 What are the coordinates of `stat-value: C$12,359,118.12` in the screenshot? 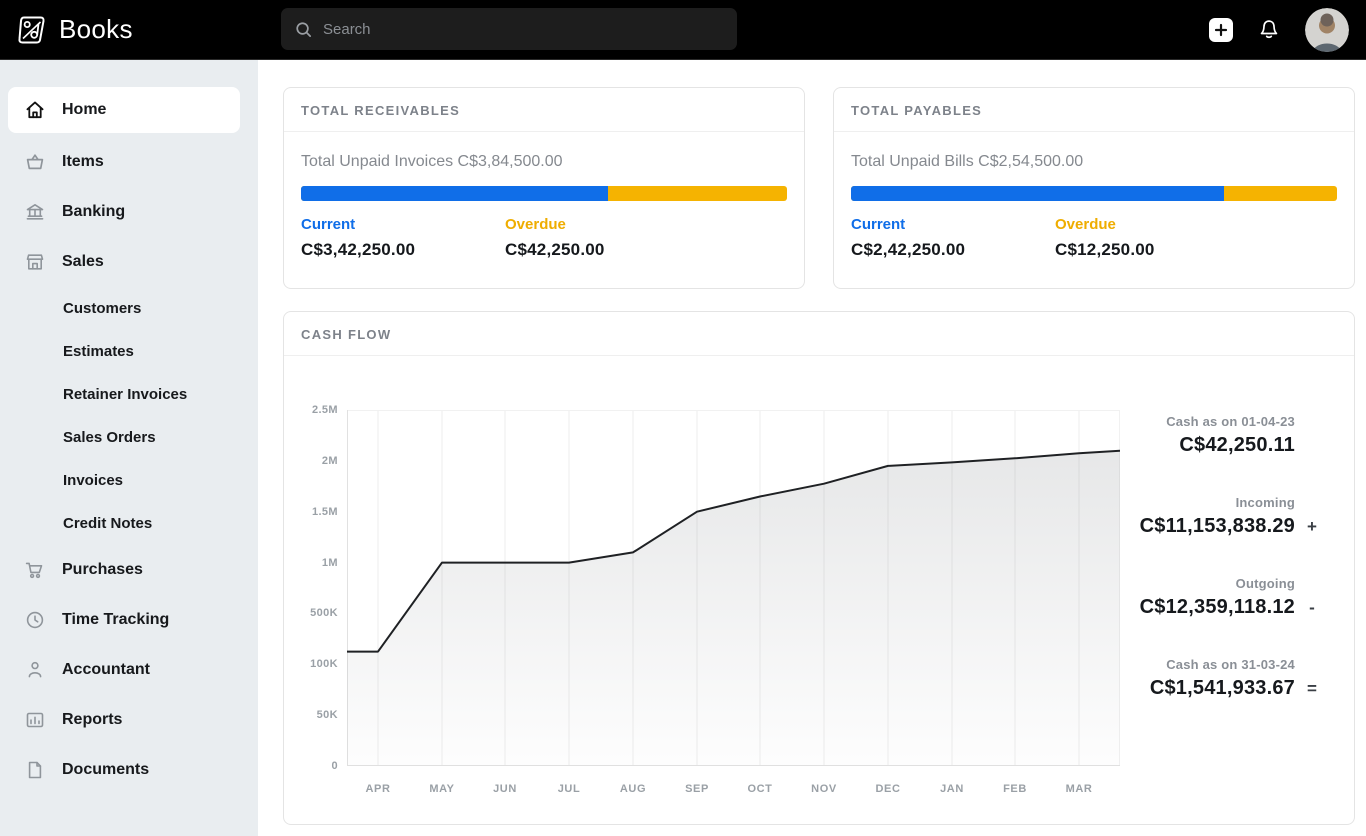 It's located at (1217, 607).